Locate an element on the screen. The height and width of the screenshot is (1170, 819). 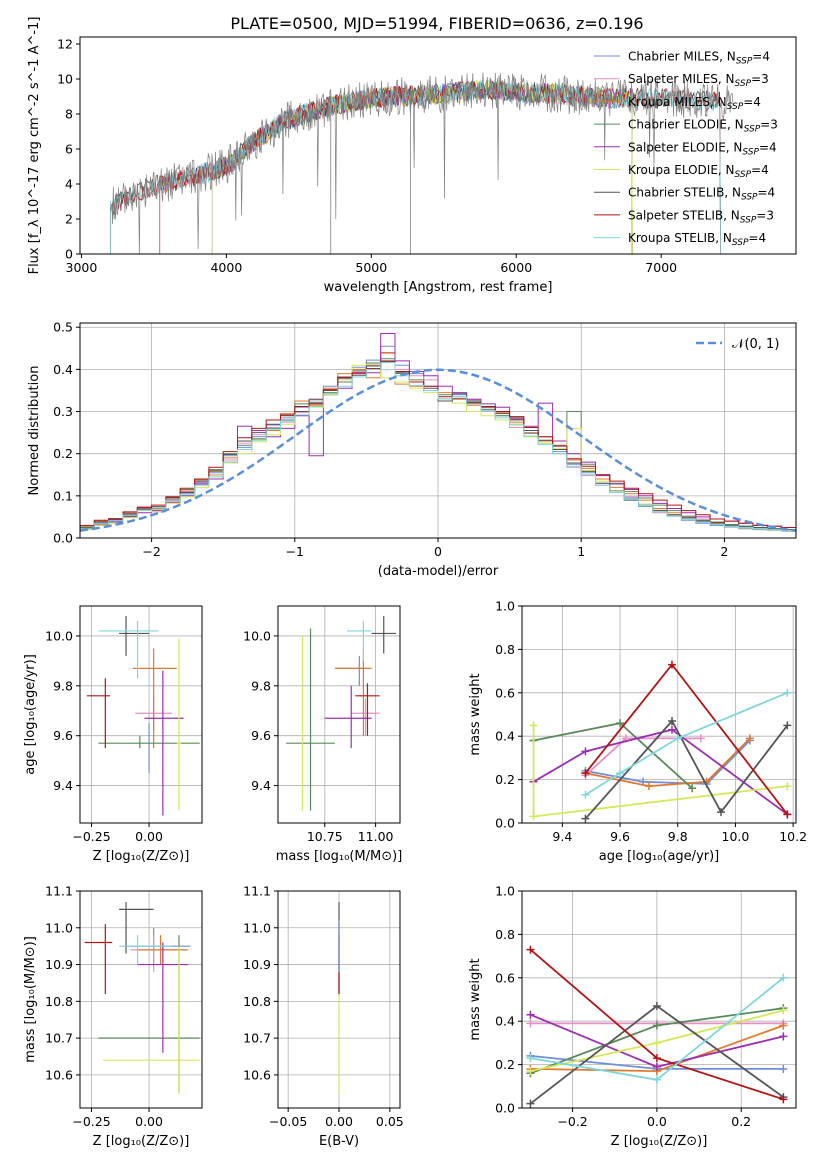
y-axis-label: mass [log₁₀(M/M⊙)] is located at coordinates (30, 999).